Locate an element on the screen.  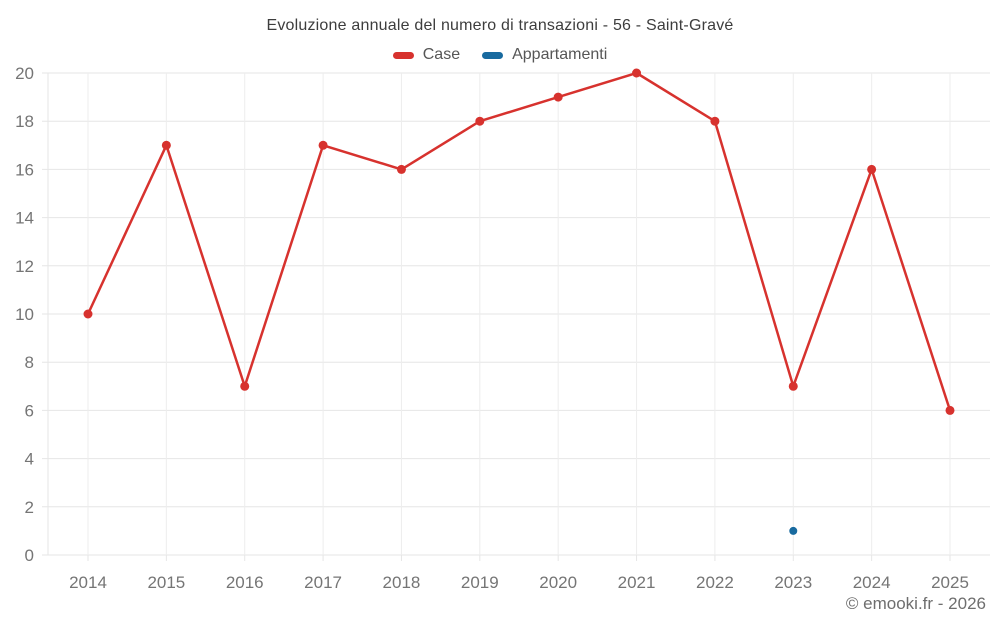
x-tick-label: 2014 is located at coordinates (88, 582).